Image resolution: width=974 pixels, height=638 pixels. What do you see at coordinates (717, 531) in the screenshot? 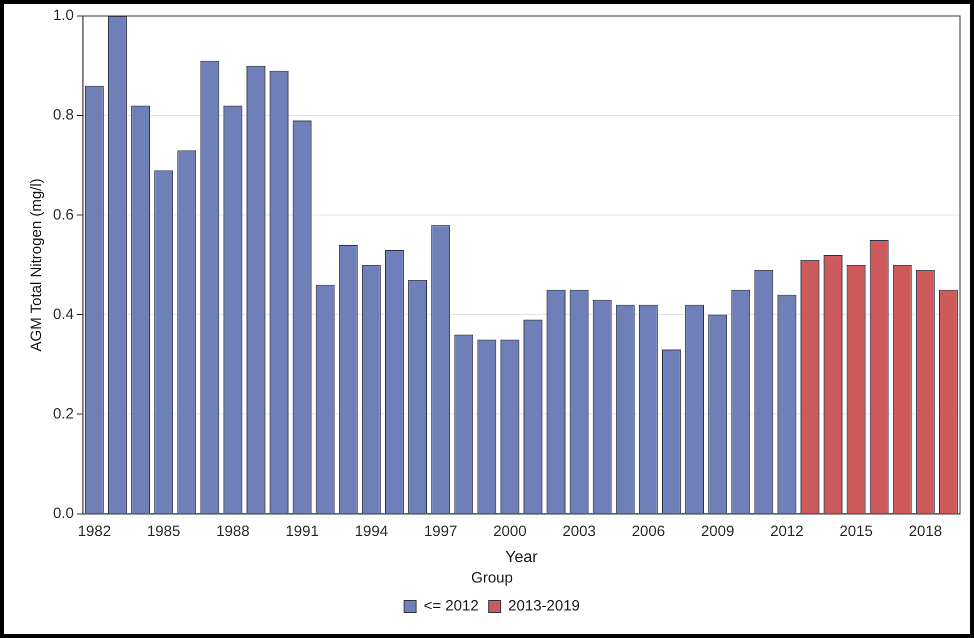
I see `x-tick-label: 2009` at bounding box center [717, 531].